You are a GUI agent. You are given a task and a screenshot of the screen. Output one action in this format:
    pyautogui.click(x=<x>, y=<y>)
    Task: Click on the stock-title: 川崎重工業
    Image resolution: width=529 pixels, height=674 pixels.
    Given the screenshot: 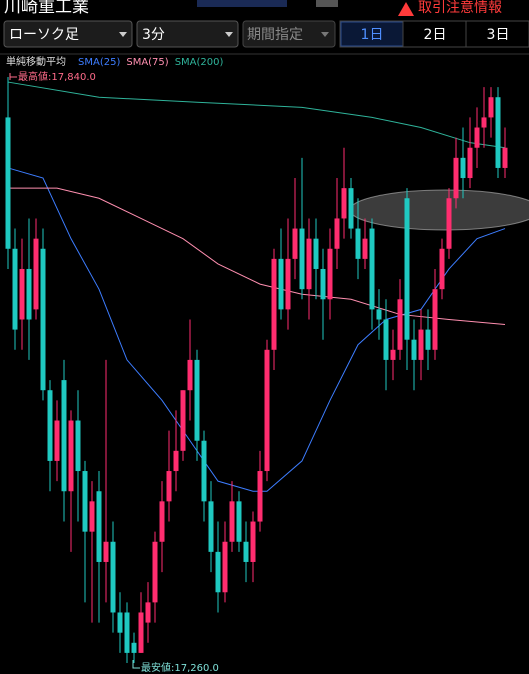 What is the action you would take?
    pyautogui.click(x=46, y=8)
    